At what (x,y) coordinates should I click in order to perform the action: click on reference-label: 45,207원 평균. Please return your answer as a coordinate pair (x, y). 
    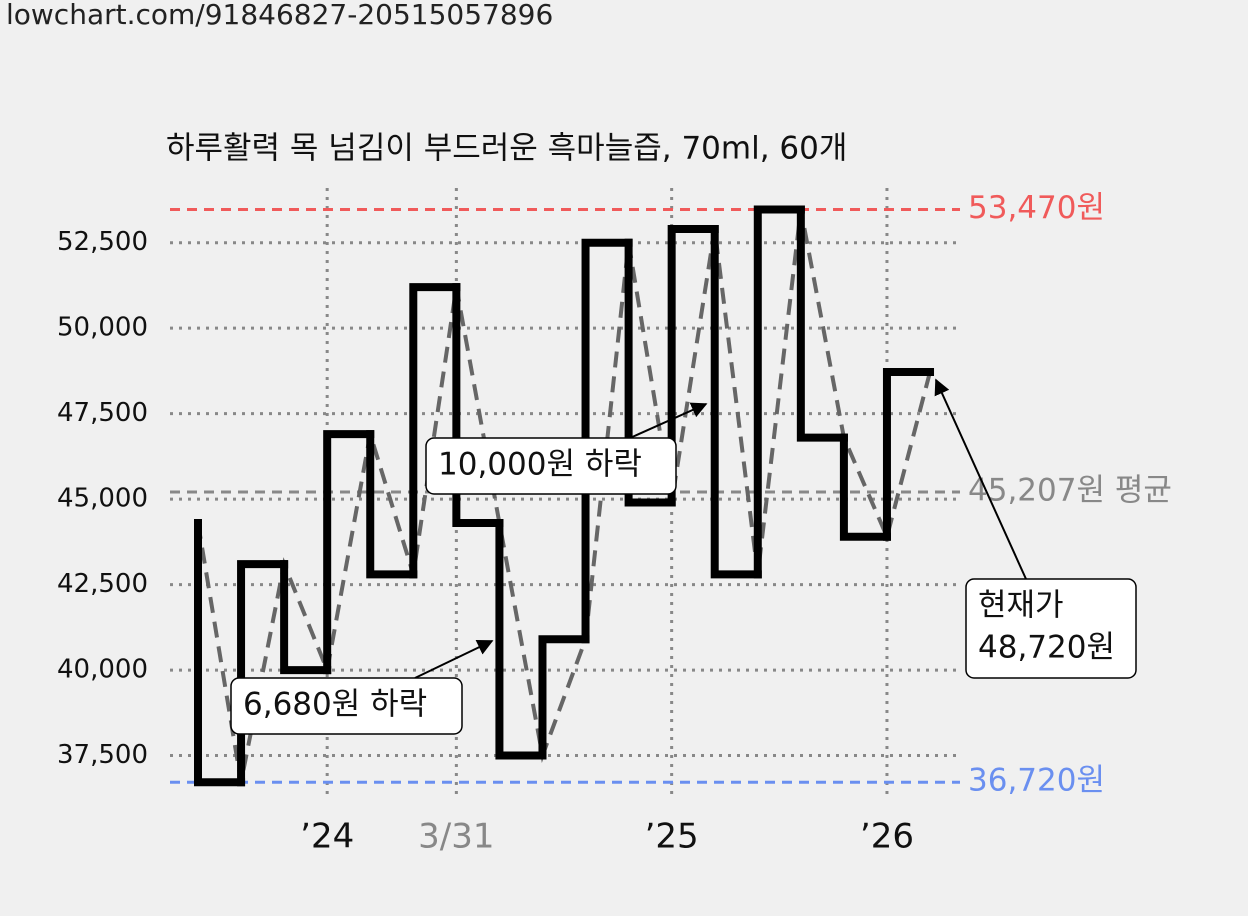
    Looking at the image, I should click on (1070, 491).